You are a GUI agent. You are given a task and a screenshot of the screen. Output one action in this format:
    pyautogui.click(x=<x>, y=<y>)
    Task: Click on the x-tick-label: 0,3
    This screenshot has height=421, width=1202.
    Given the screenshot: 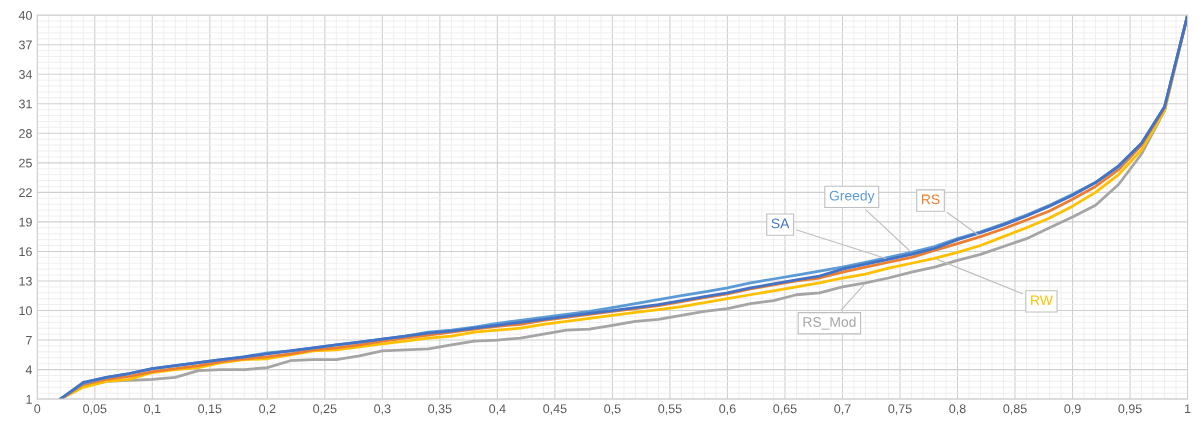 What is the action you would take?
    pyautogui.click(x=382, y=409)
    